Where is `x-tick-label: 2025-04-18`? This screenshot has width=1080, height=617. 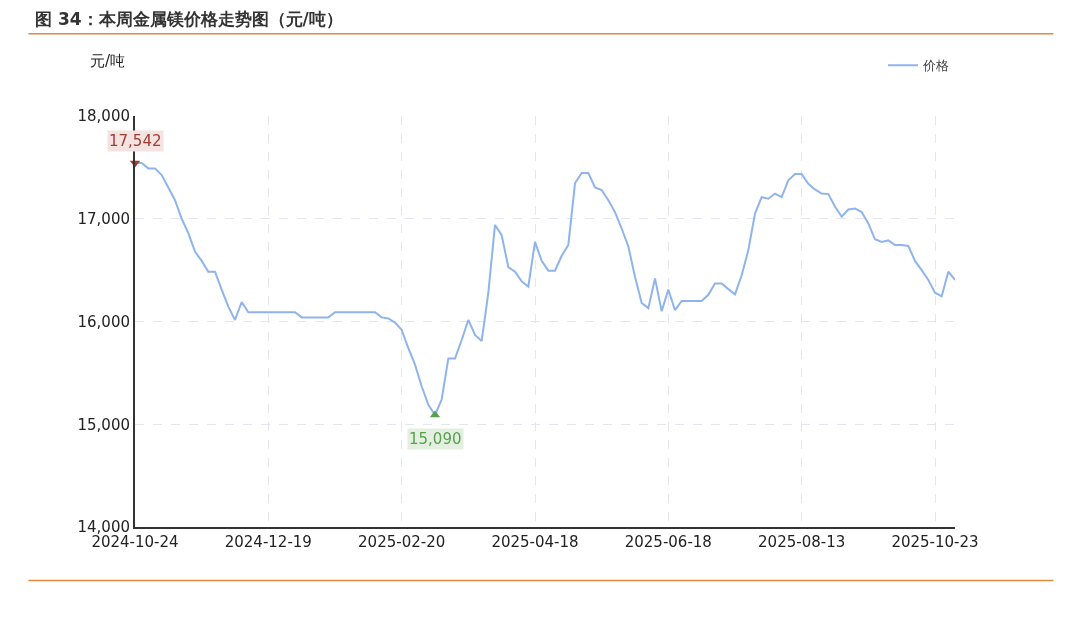 x-tick-label: 2025-04-18 is located at coordinates (535, 542).